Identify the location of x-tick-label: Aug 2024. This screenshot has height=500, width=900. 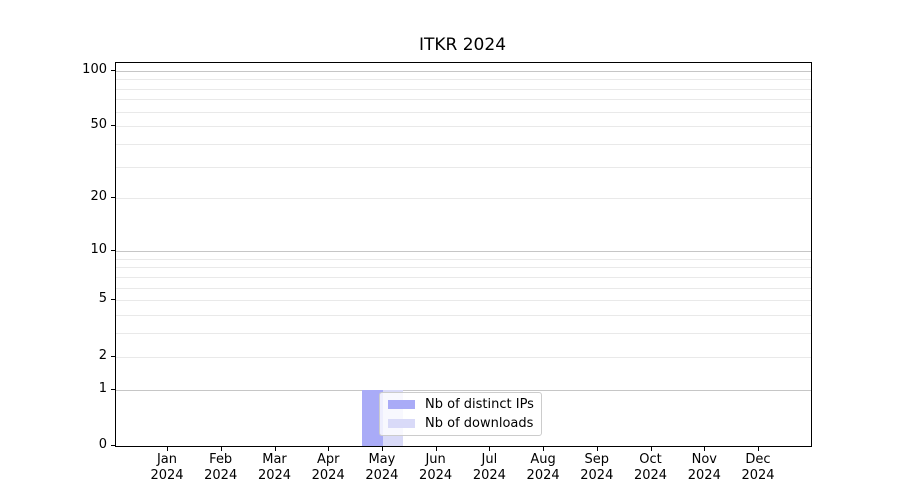
(543, 467).